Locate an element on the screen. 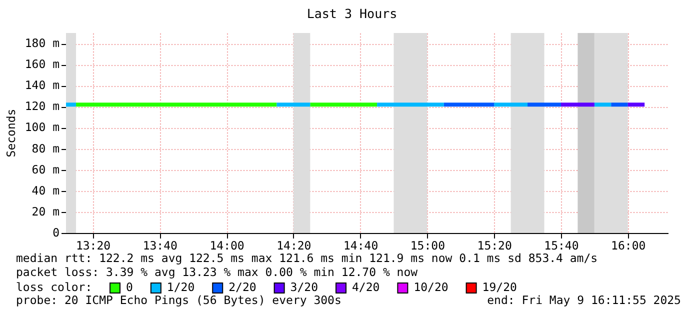 The width and height of the screenshot is (697, 315). y-tick-label: 20 m is located at coordinates (46, 211).